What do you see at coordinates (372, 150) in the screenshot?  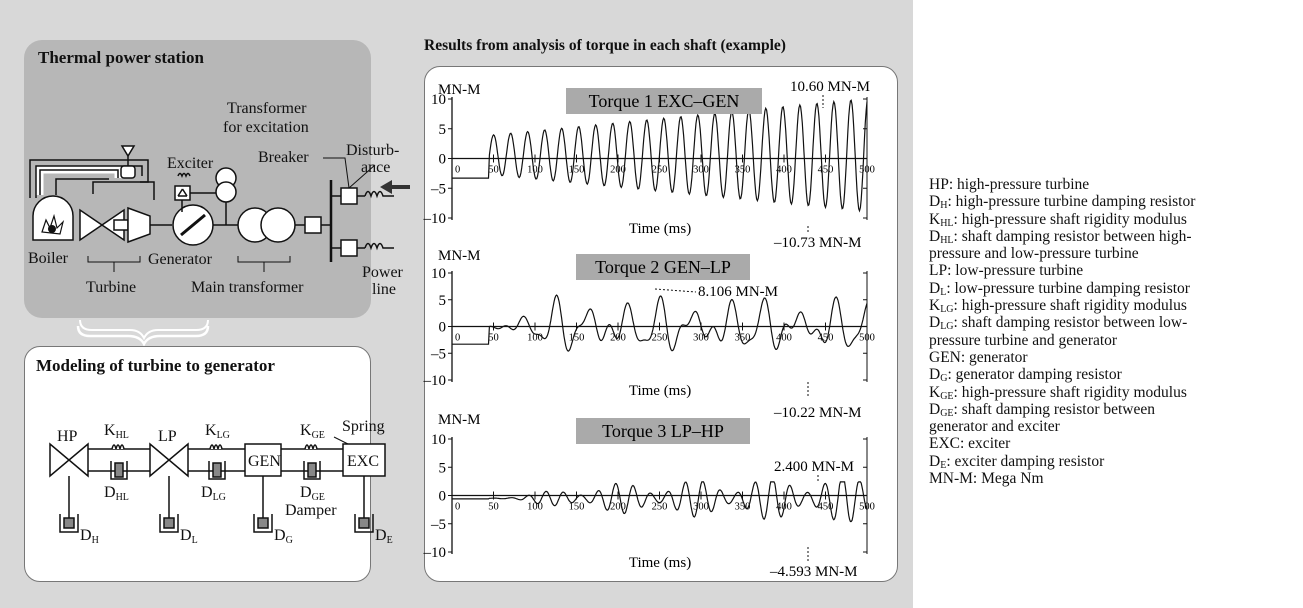 I see `disturbance-label: Disturb-` at bounding box center [372, 150].